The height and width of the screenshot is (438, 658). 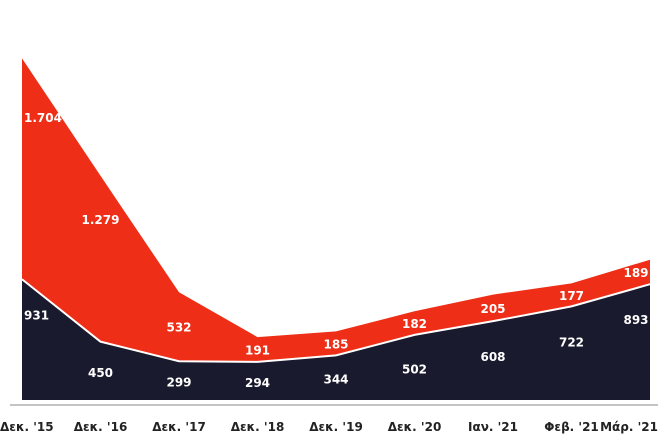 I want to click on data-label-upper: 185, so click(x=335, y=344).